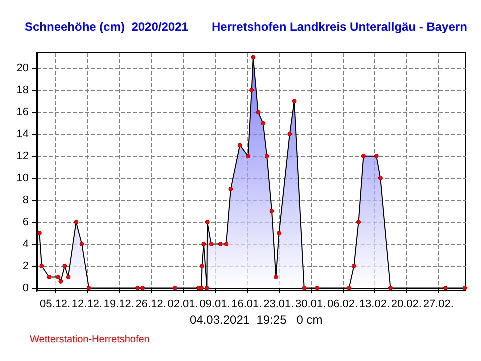 Image resolution: width=481 pixels, height=361 pixels. Describe the element at coordinates (22, 68) in the screenshot. I see `y-tick-label: 20` at that location.